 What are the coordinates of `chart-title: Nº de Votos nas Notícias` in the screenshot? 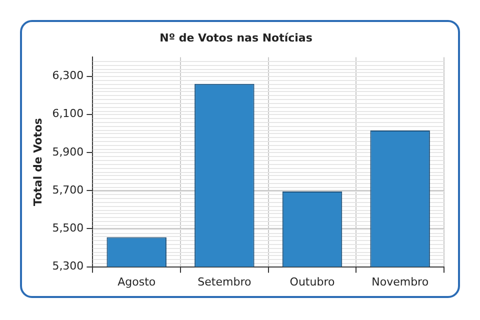 It's located at (236, 37).